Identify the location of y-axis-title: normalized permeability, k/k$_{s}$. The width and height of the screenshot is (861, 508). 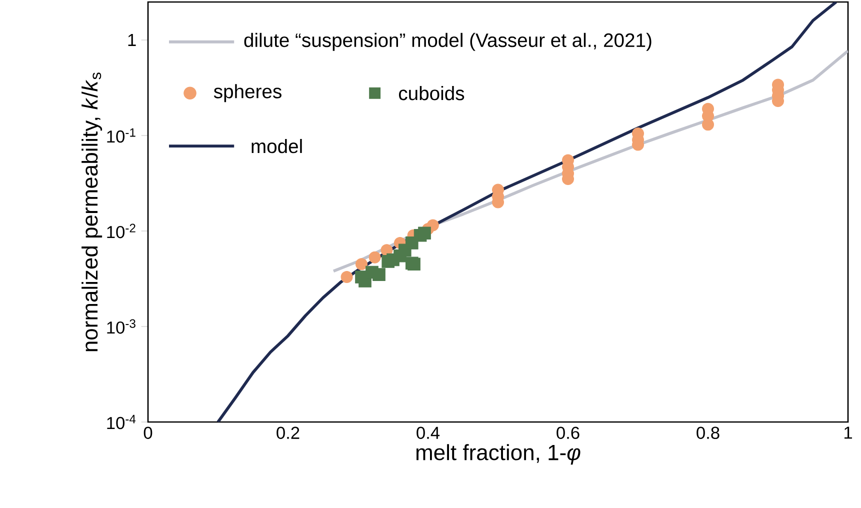
(92, 212).